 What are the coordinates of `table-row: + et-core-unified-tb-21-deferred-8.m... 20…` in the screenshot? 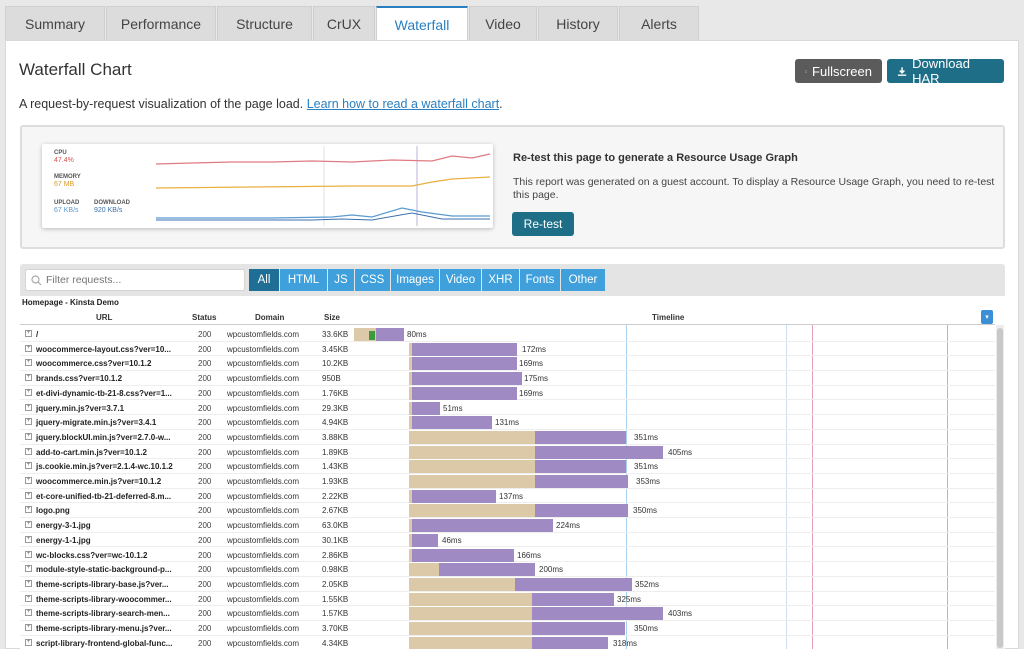 It's located at (507, 496).